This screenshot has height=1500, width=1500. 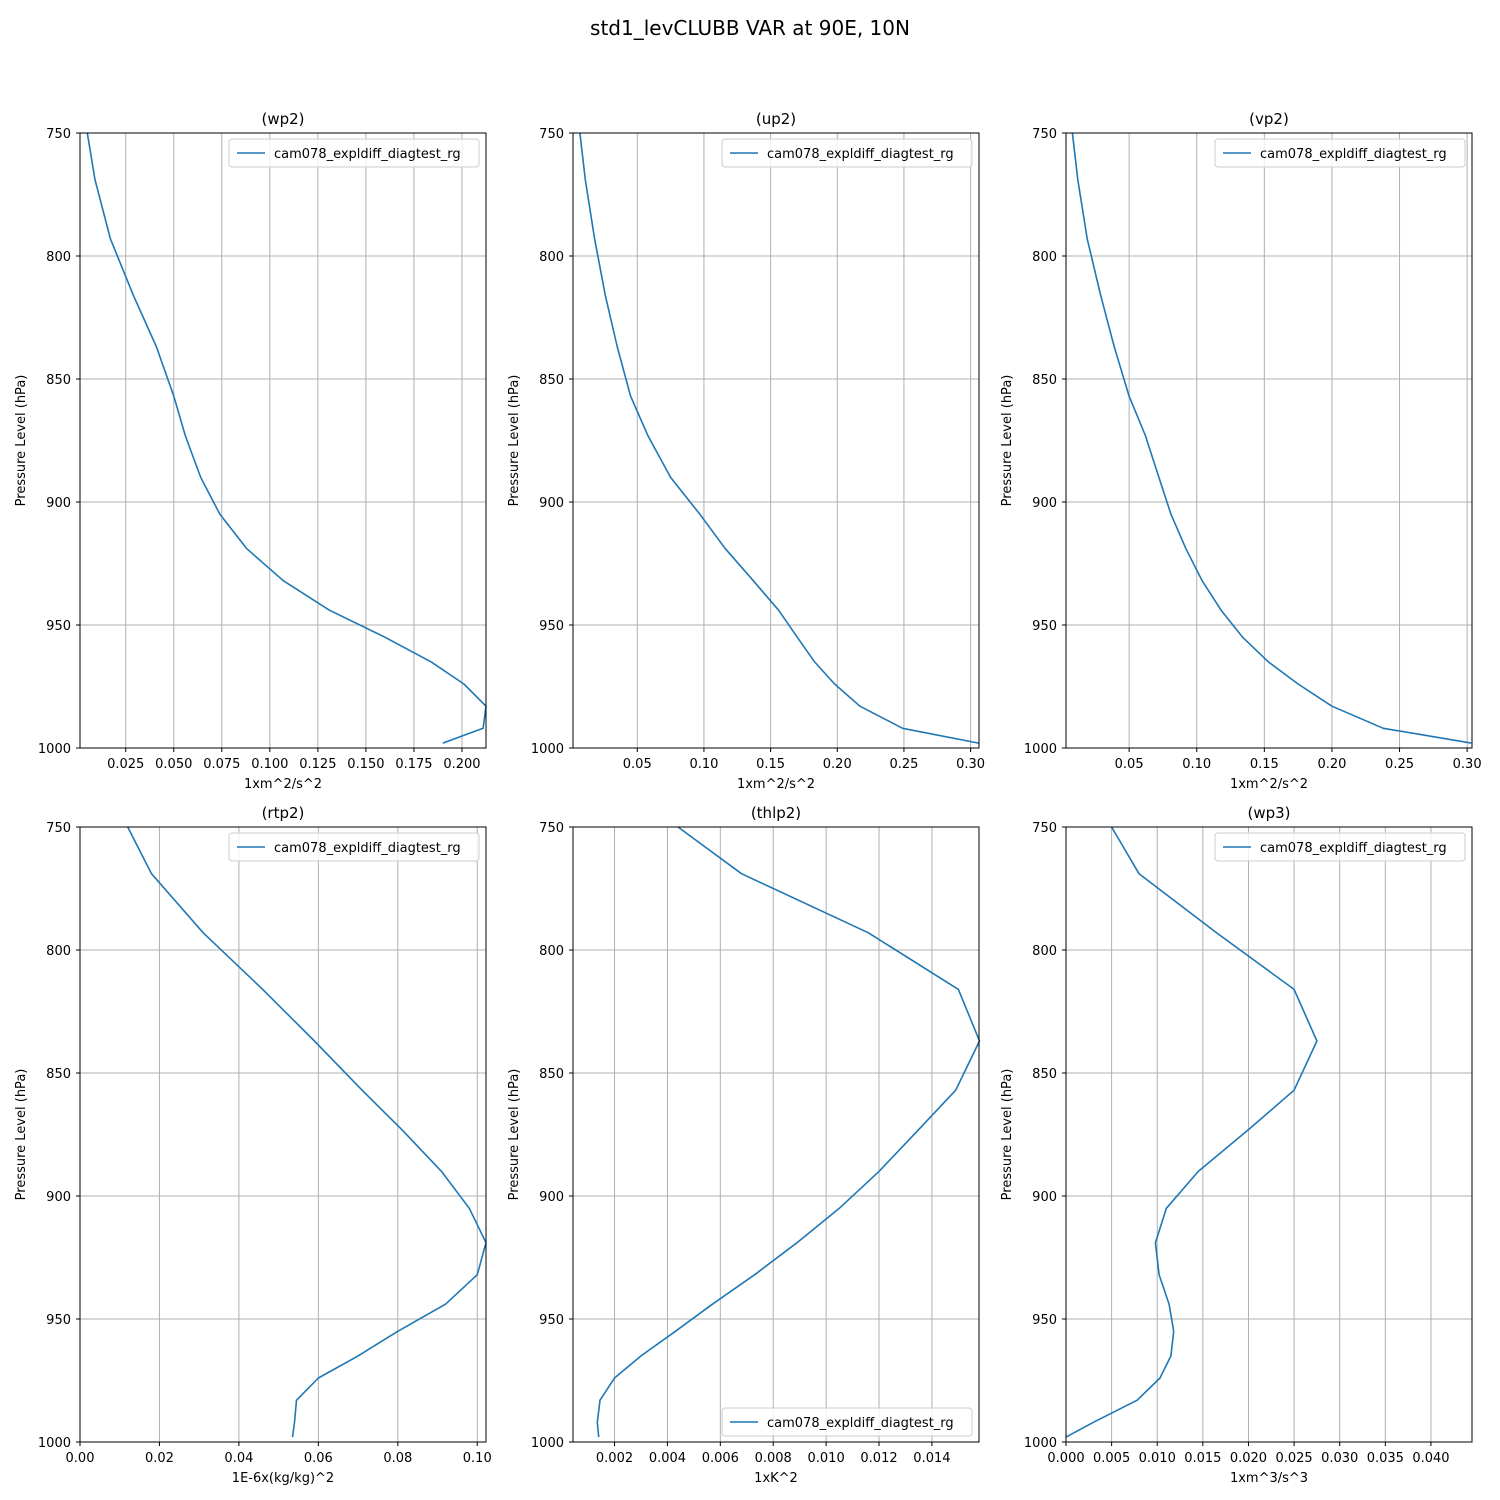 I want to click on subplot-title: (wp2), so click(x=282, y=119).